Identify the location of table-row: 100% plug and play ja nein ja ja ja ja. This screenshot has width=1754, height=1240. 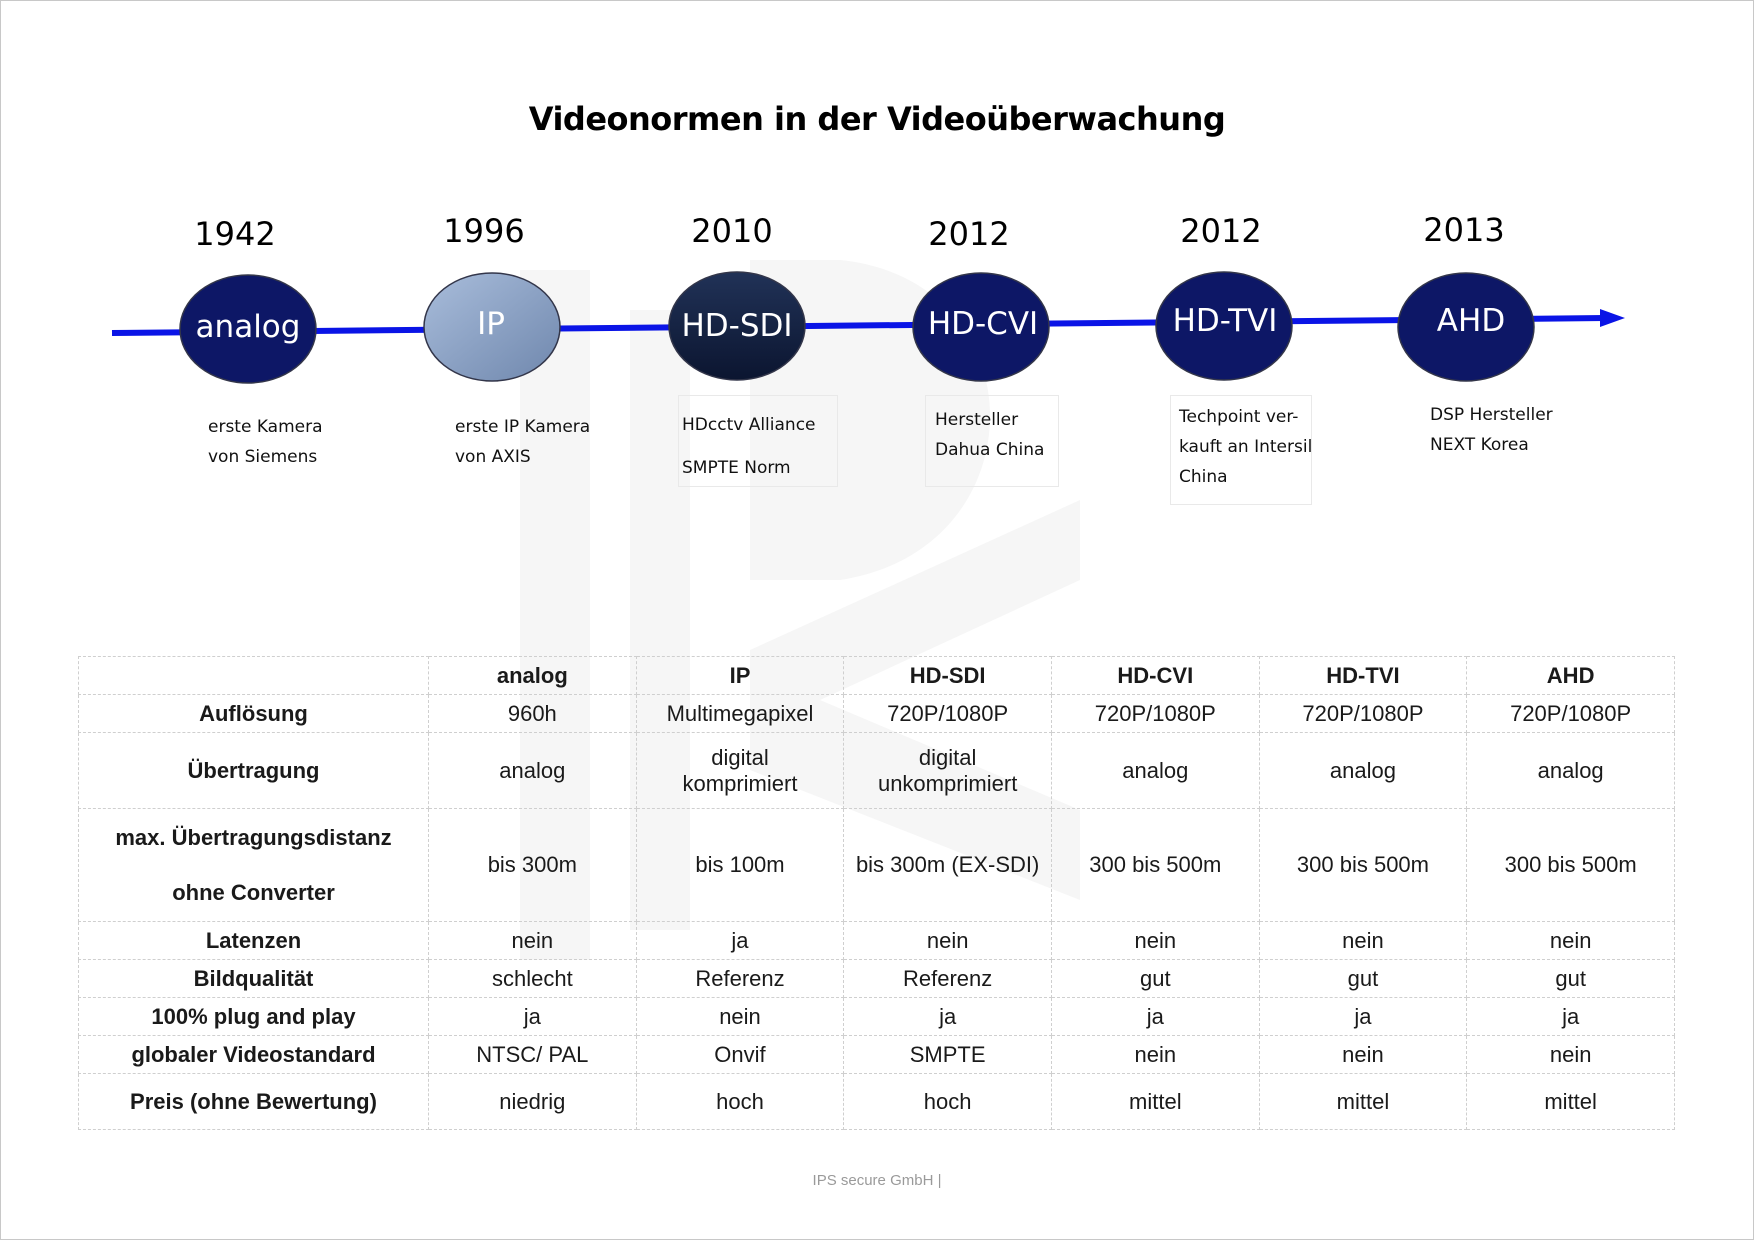
(876, 1016).